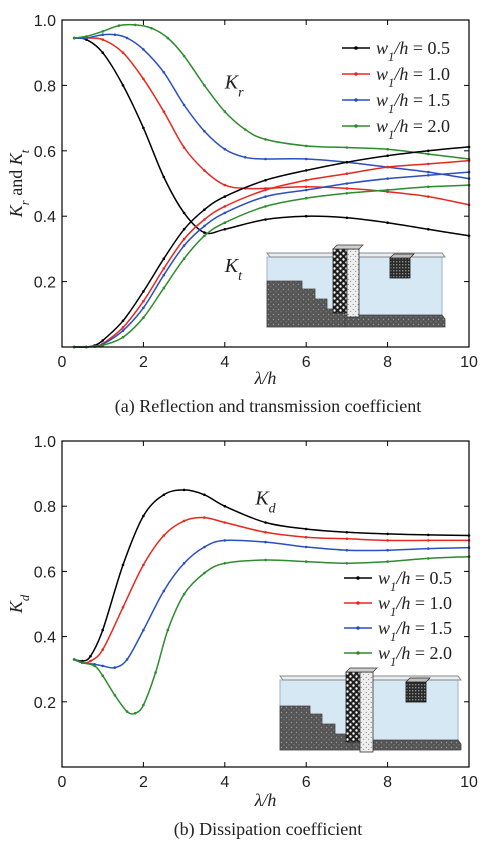 The width and height of the screenshot is (485, 846). I want to click on legend-label: w1/h = 1.0, so click(413, 77).